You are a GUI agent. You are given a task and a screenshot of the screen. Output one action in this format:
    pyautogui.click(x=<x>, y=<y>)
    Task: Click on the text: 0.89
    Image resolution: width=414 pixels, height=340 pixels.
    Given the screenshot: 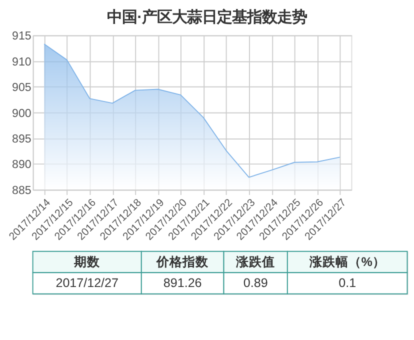 What is the action you would take?
    pyautogui.click(x=255, y=283)
    